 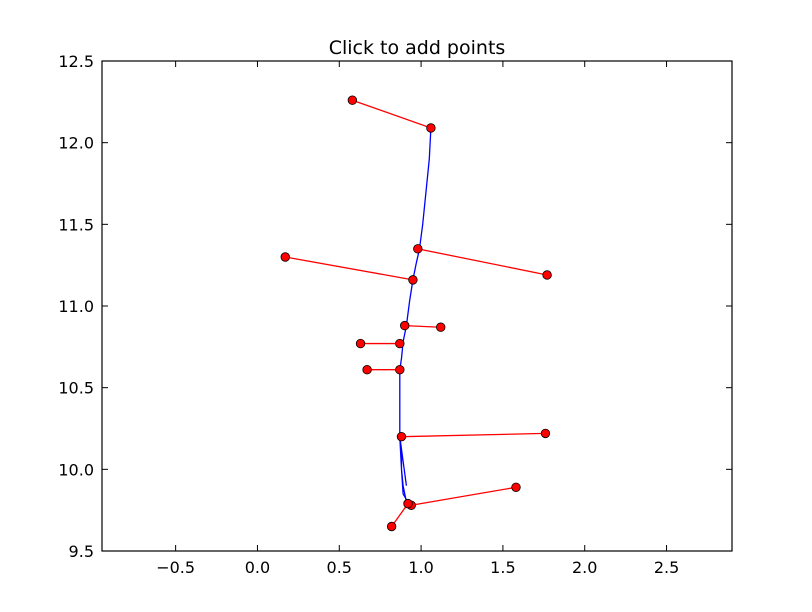 What do you see at coordinates (76, 143) in the screenshot?
I see `y-tick-label: 12.0` at bounding box center [76, 143].